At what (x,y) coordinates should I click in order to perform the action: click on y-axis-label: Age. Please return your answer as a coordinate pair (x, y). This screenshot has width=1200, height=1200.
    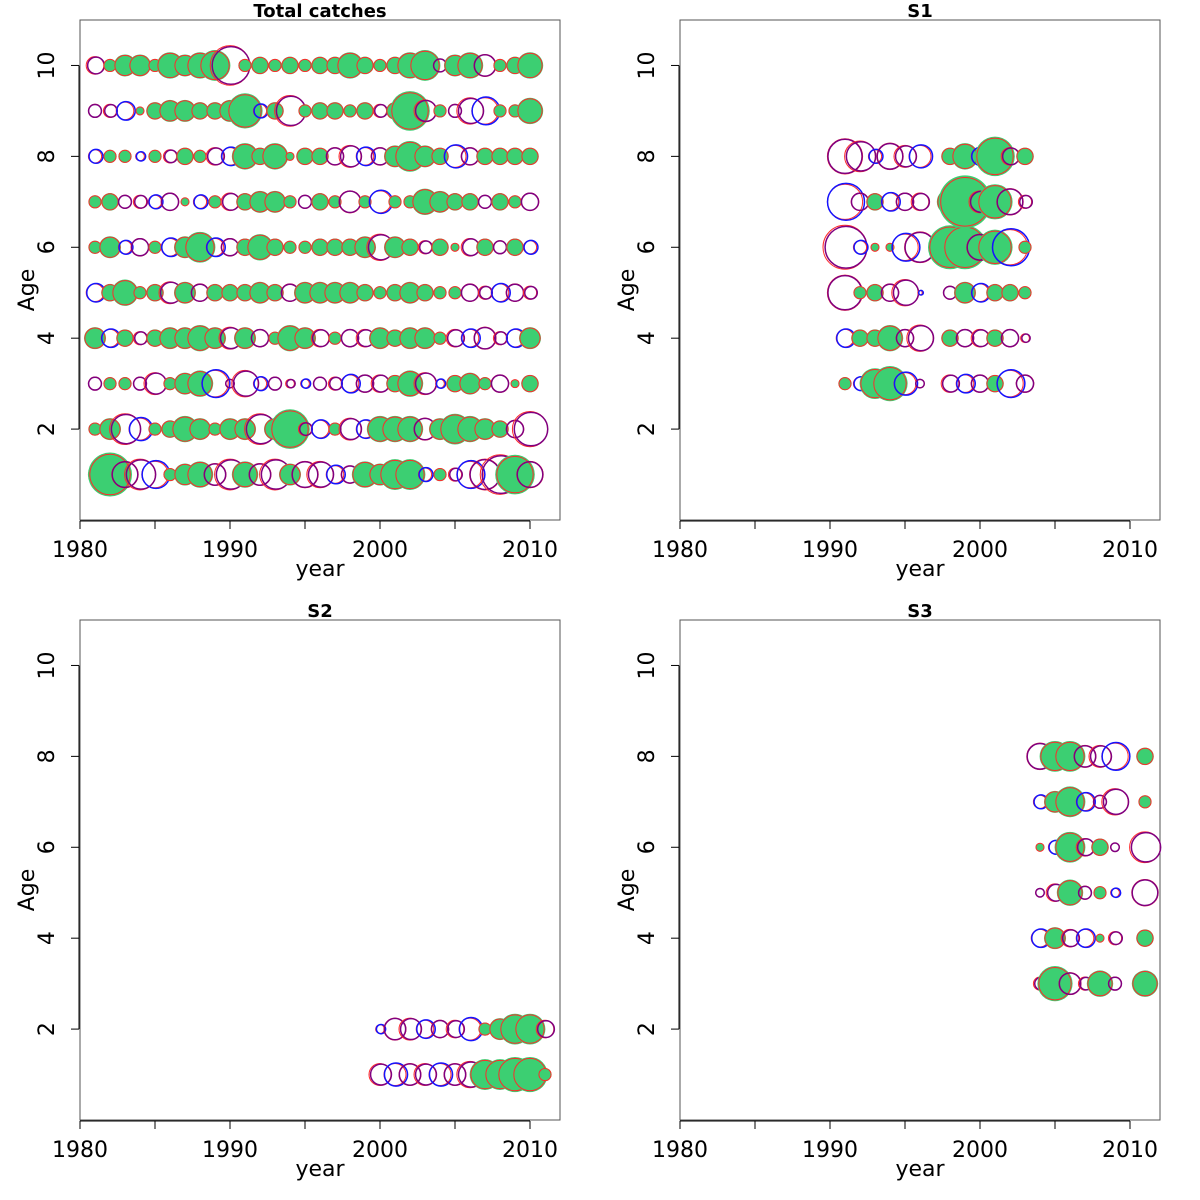
    Looking at the image, I should click on (627, 290).